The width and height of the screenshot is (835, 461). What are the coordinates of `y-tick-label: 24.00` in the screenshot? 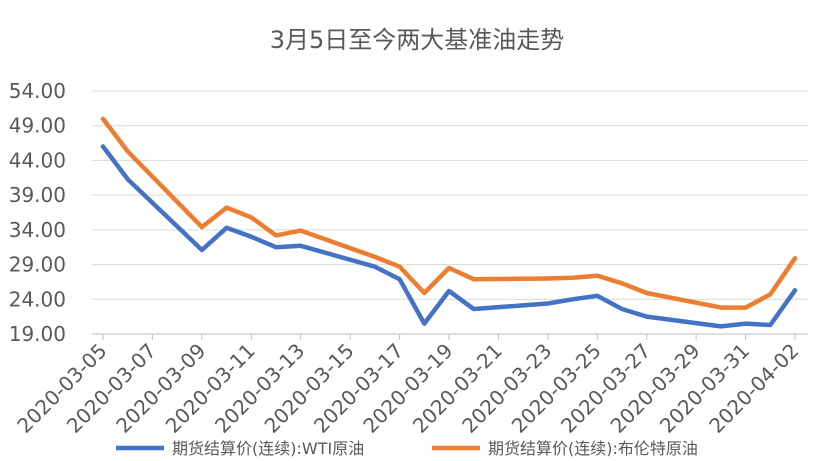 It's located at (37, 299).